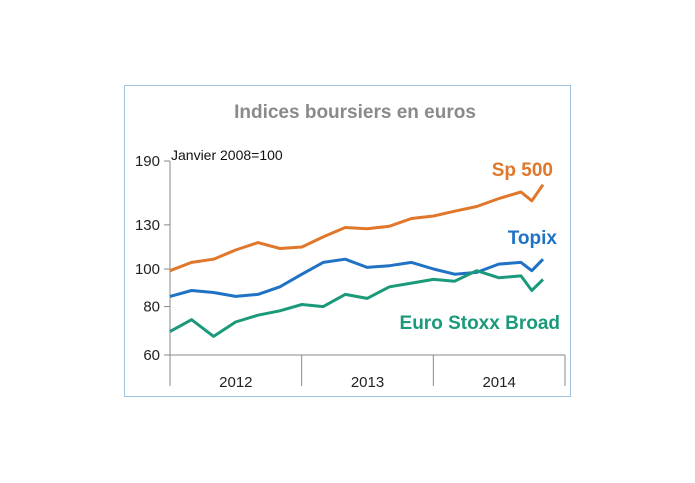  What do you see at coordinates (357, 303) in the screenshot?
I see `series-line-euro-stoxx-broad` at bounding box center [357, 303].